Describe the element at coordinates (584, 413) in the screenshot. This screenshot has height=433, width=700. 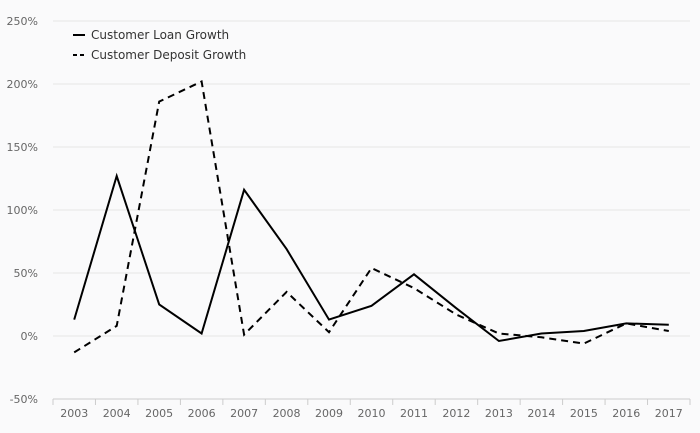
I see `x-tick-label: 2015` at that location.